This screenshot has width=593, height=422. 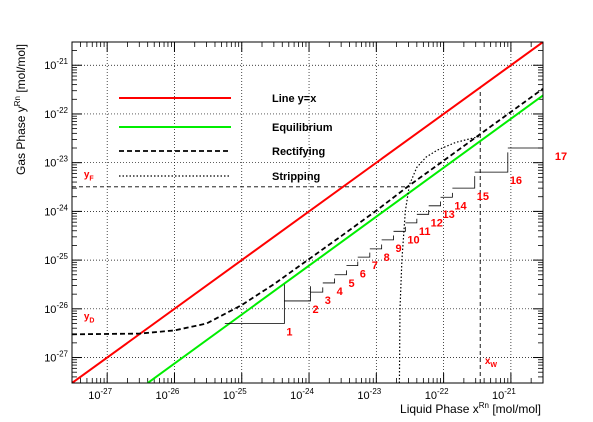 What do you see at coordinates (437, 394) in the screenshot?
I see `x-tick-label: 10-22` at bounding box center [437, 394].